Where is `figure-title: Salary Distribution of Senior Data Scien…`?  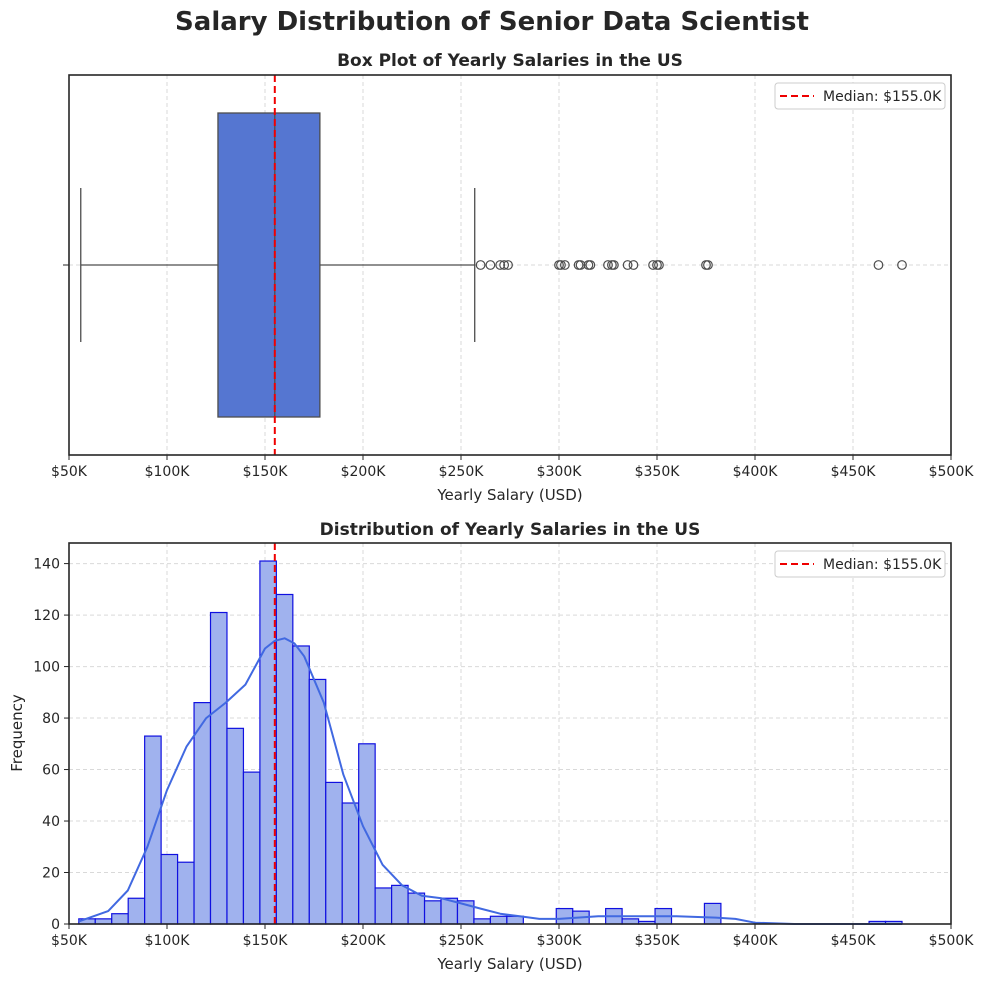
figure-title: Salary Distribution of Senior Data Scien… is located at coordinates (492, 22).